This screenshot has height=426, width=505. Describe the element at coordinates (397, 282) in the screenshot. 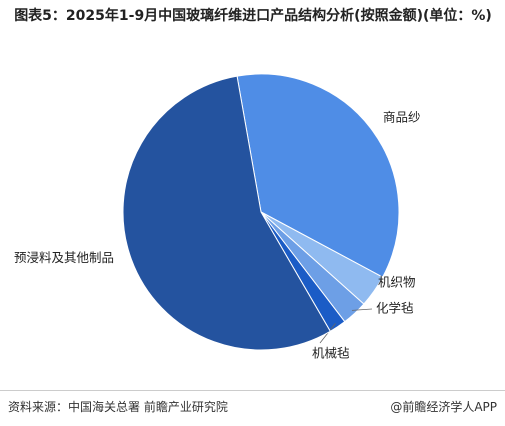

I see `slice-label: 机织物` at that location.